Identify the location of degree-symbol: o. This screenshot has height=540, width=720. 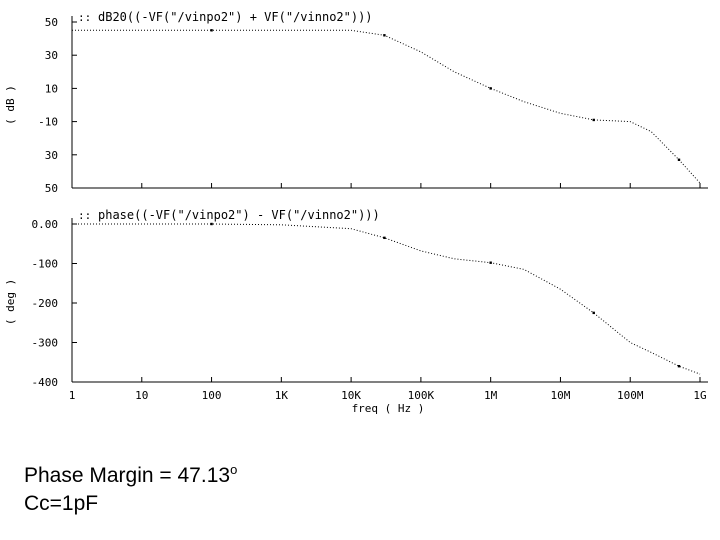
(234, 469).